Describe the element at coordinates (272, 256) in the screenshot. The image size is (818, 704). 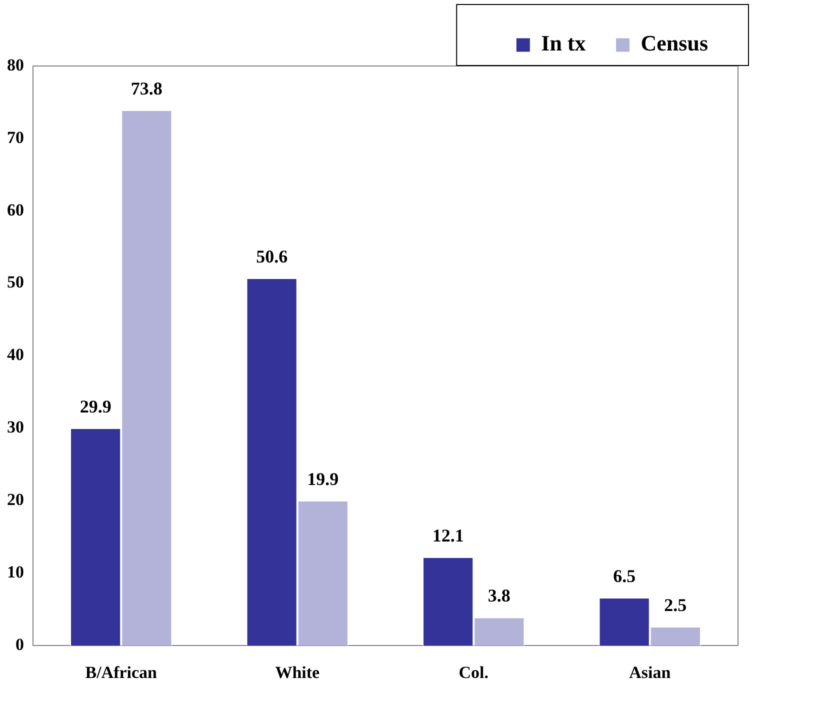
I see `data-label: 50.6` at that location.